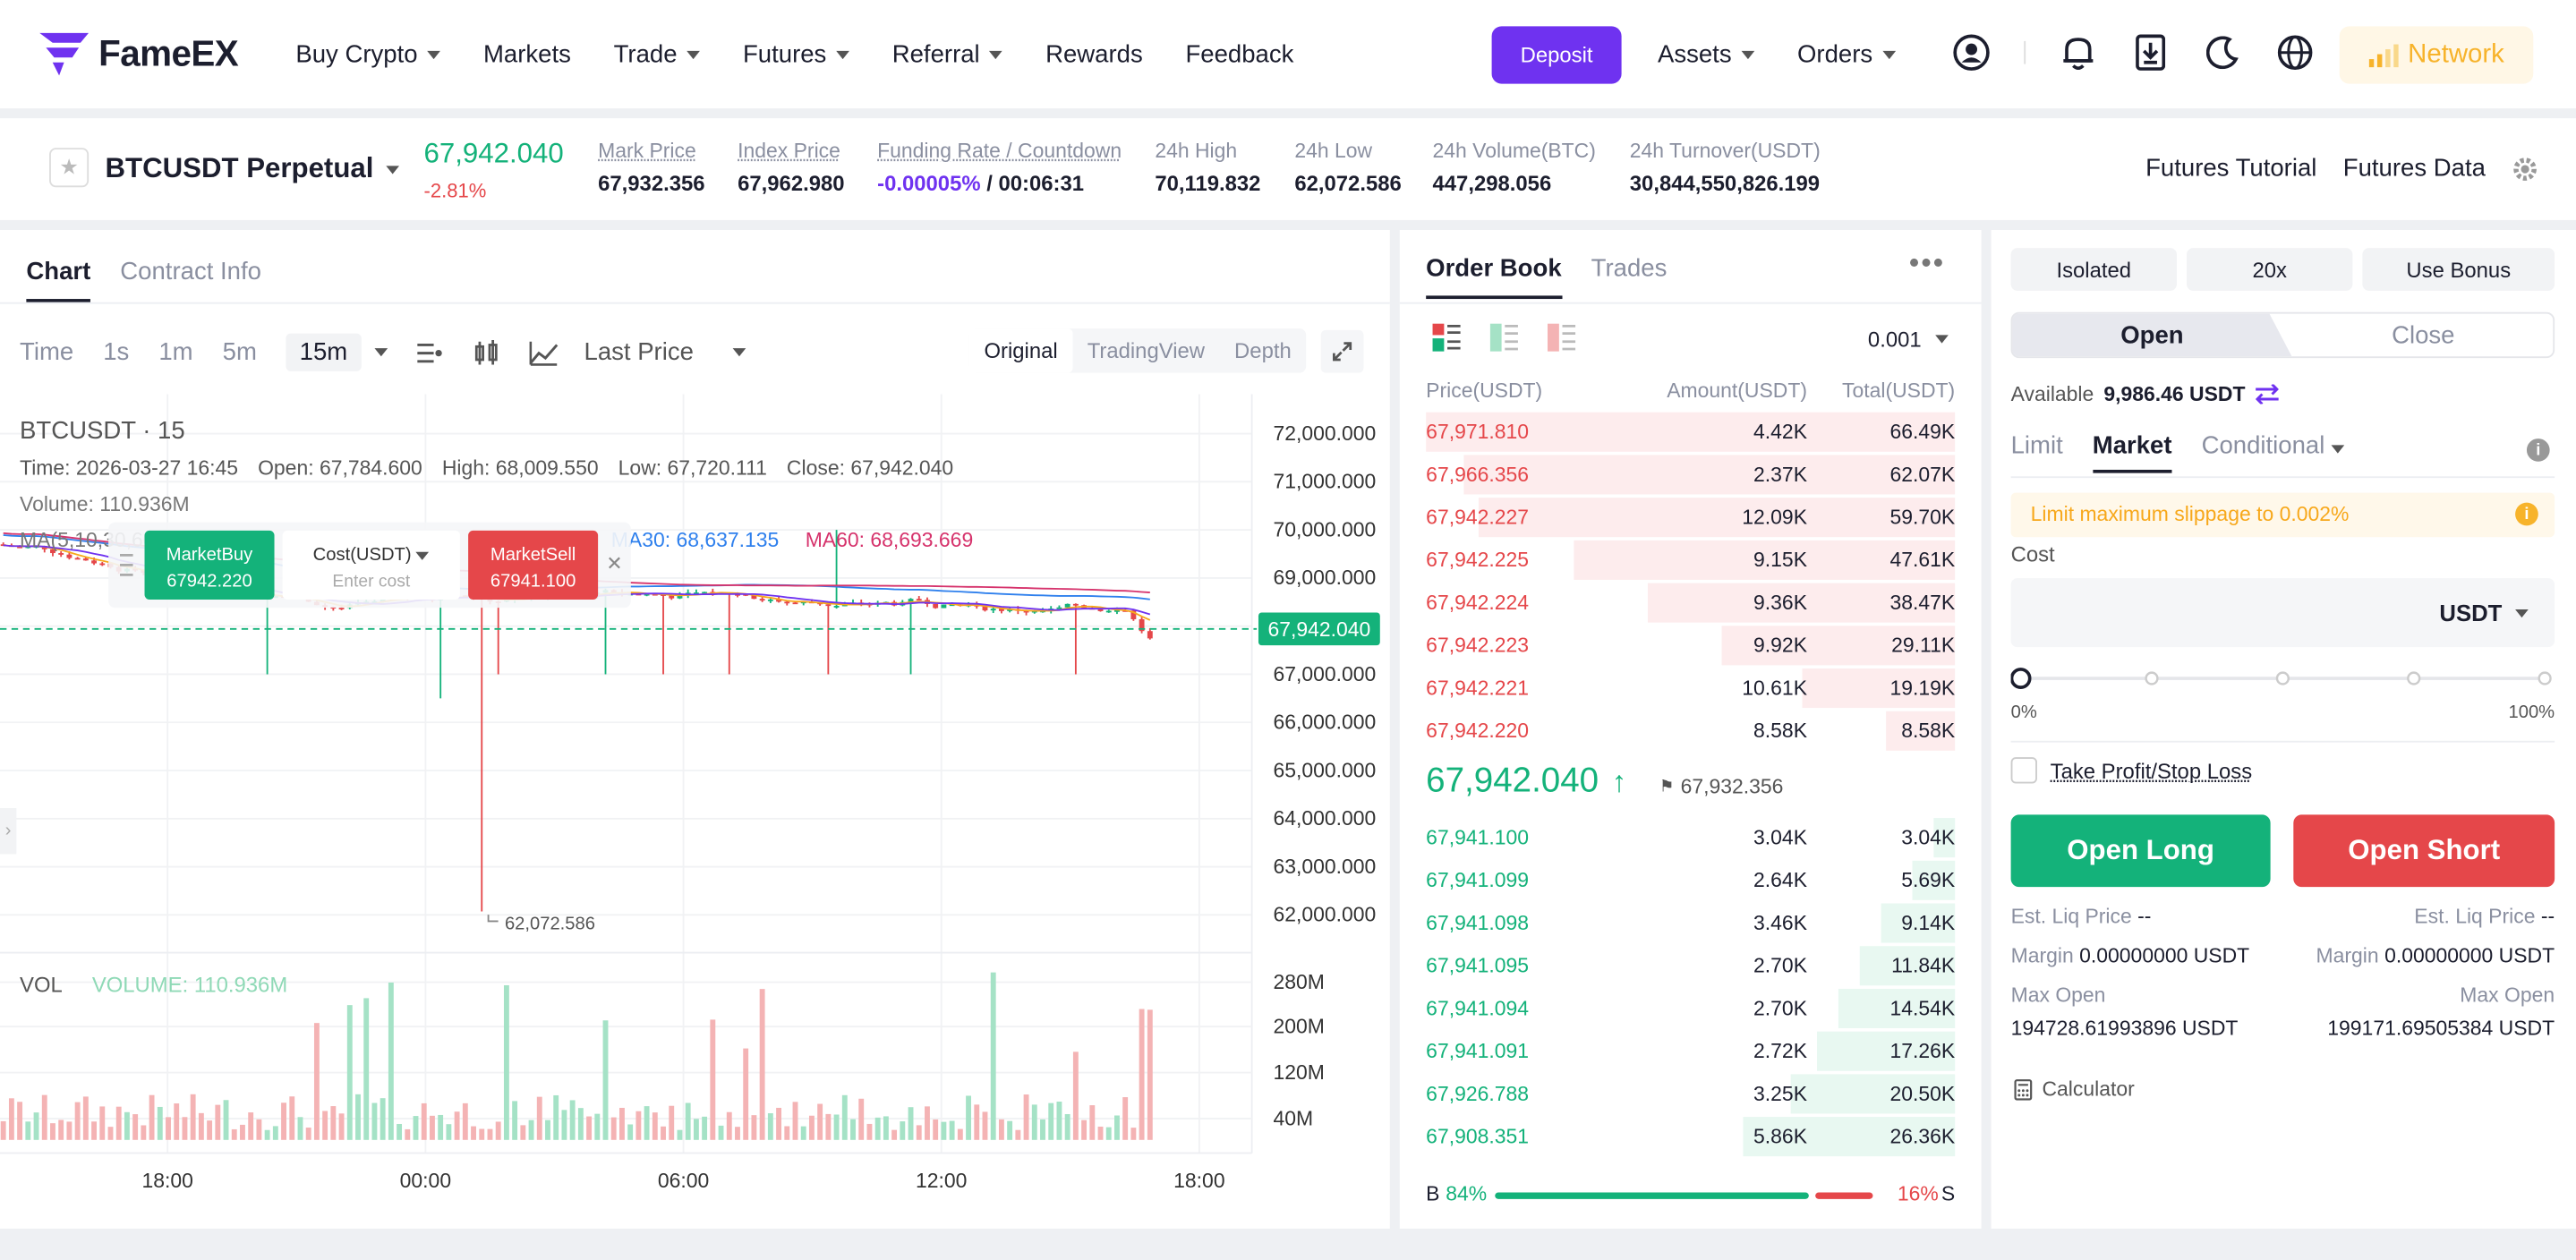 Image resolution: width=2576 pixels, height=1260 pixels. Describe the element at coordinates (1691, 880) in the screenshot. I see `bid-row: 67,941.099 2.64K 5.69K` at that location.